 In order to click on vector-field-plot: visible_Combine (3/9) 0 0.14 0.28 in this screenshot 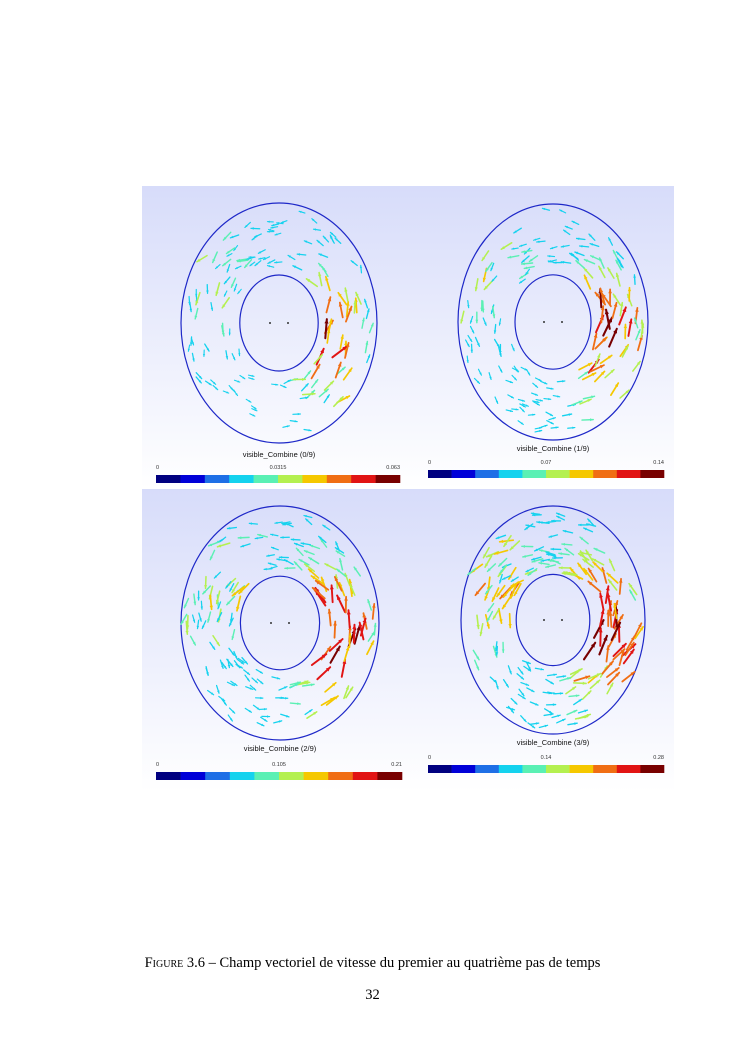, I will do `click(541, 640)`.